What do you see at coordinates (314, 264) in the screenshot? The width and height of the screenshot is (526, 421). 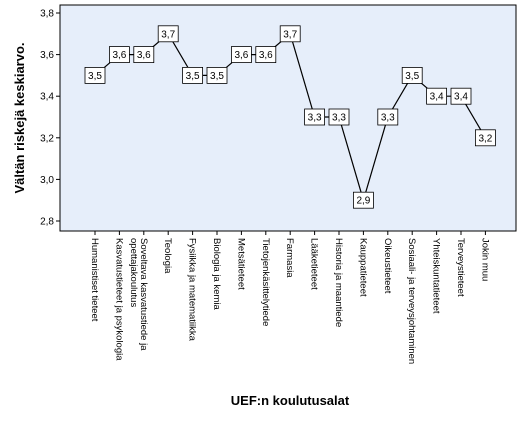 I see `x-category-label: Lääketieteet` at bounding box center [314, 264].